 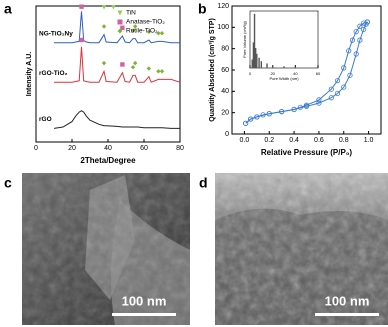 What do you see at coordinates (307, 152) in the screenshot?
I see `x-axis-label: Relative Pressure (P/P₀)` at bounding box center [307, 152].